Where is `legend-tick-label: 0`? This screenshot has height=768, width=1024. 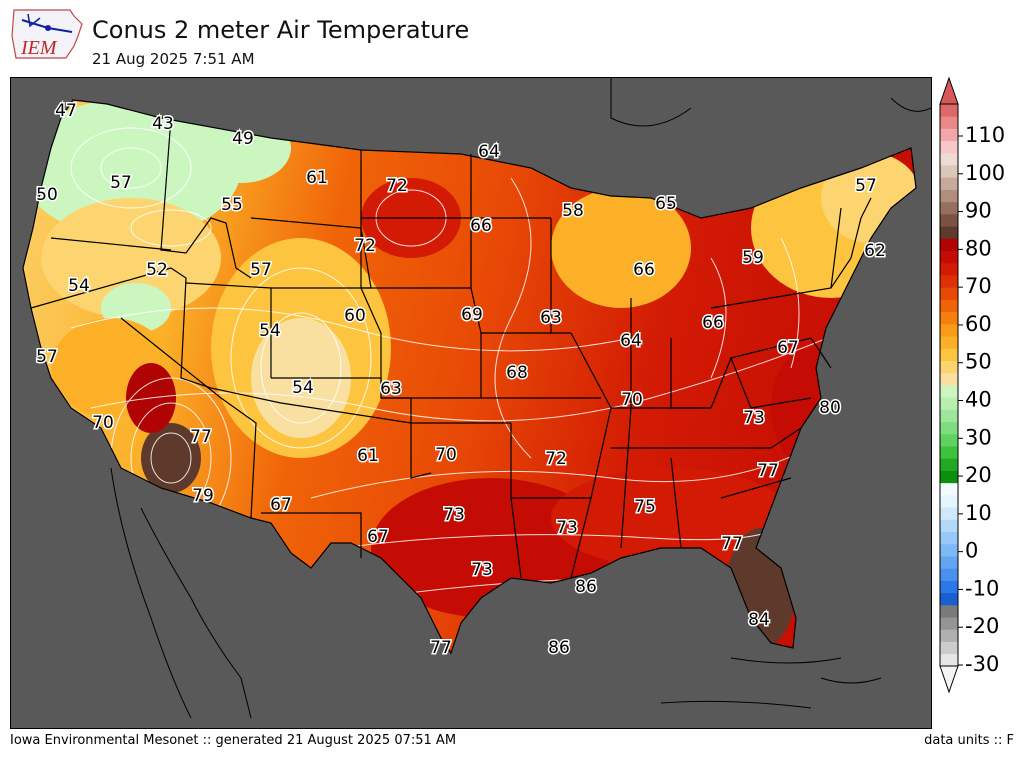 legend-tick-label: 0 is located at coordinates (971, 551).